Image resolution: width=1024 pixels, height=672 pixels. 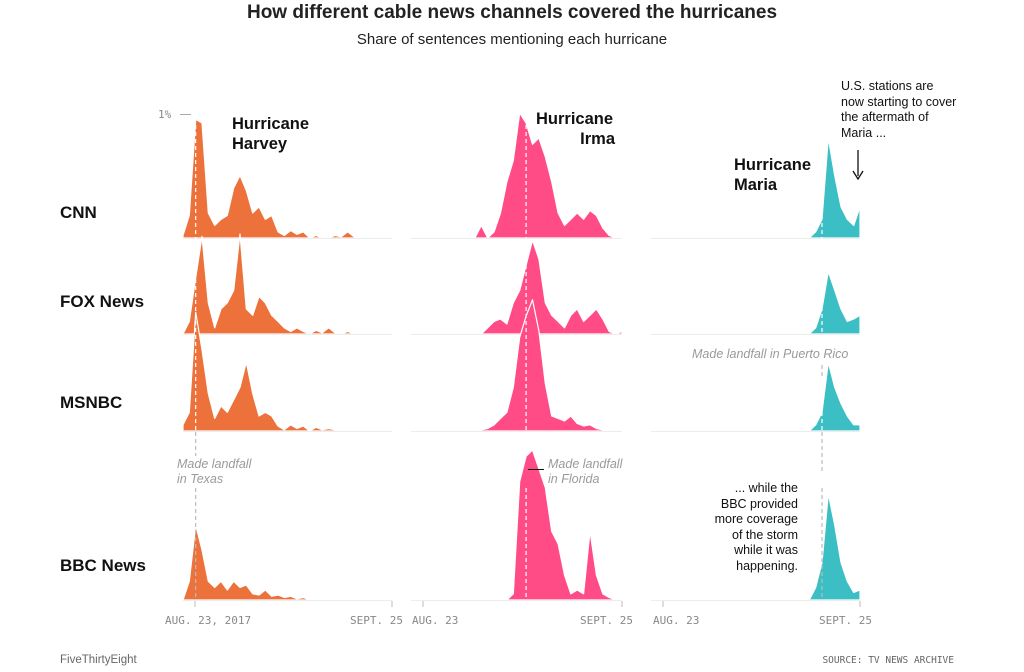 What do you see at coordinates (575, 119) in the screenshot?
I see `hurricane-irma-label-line1: Hurricane` at bounding box center [575, 119].